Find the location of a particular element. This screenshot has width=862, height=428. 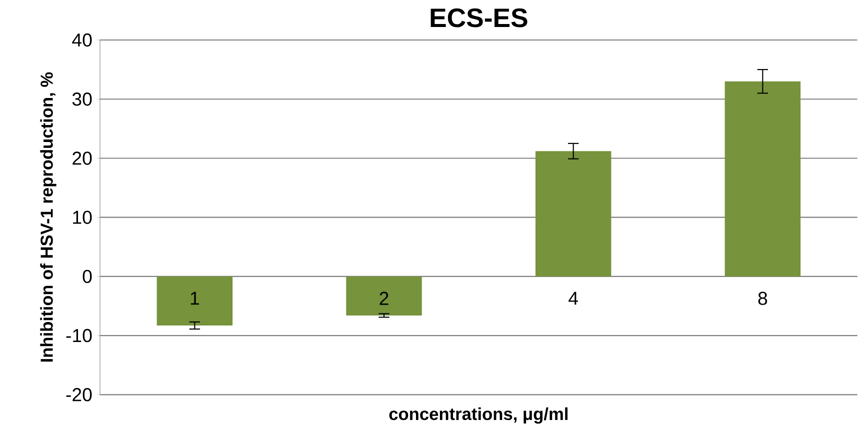

y-tick-label: 20 is located at coordinates (82, 158).